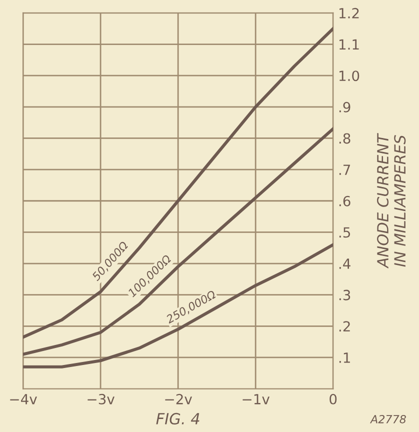 Image resolution: width=419 pixels, height=432 pixels. I want to click on y-tick-label: .2, so click(344, 326).